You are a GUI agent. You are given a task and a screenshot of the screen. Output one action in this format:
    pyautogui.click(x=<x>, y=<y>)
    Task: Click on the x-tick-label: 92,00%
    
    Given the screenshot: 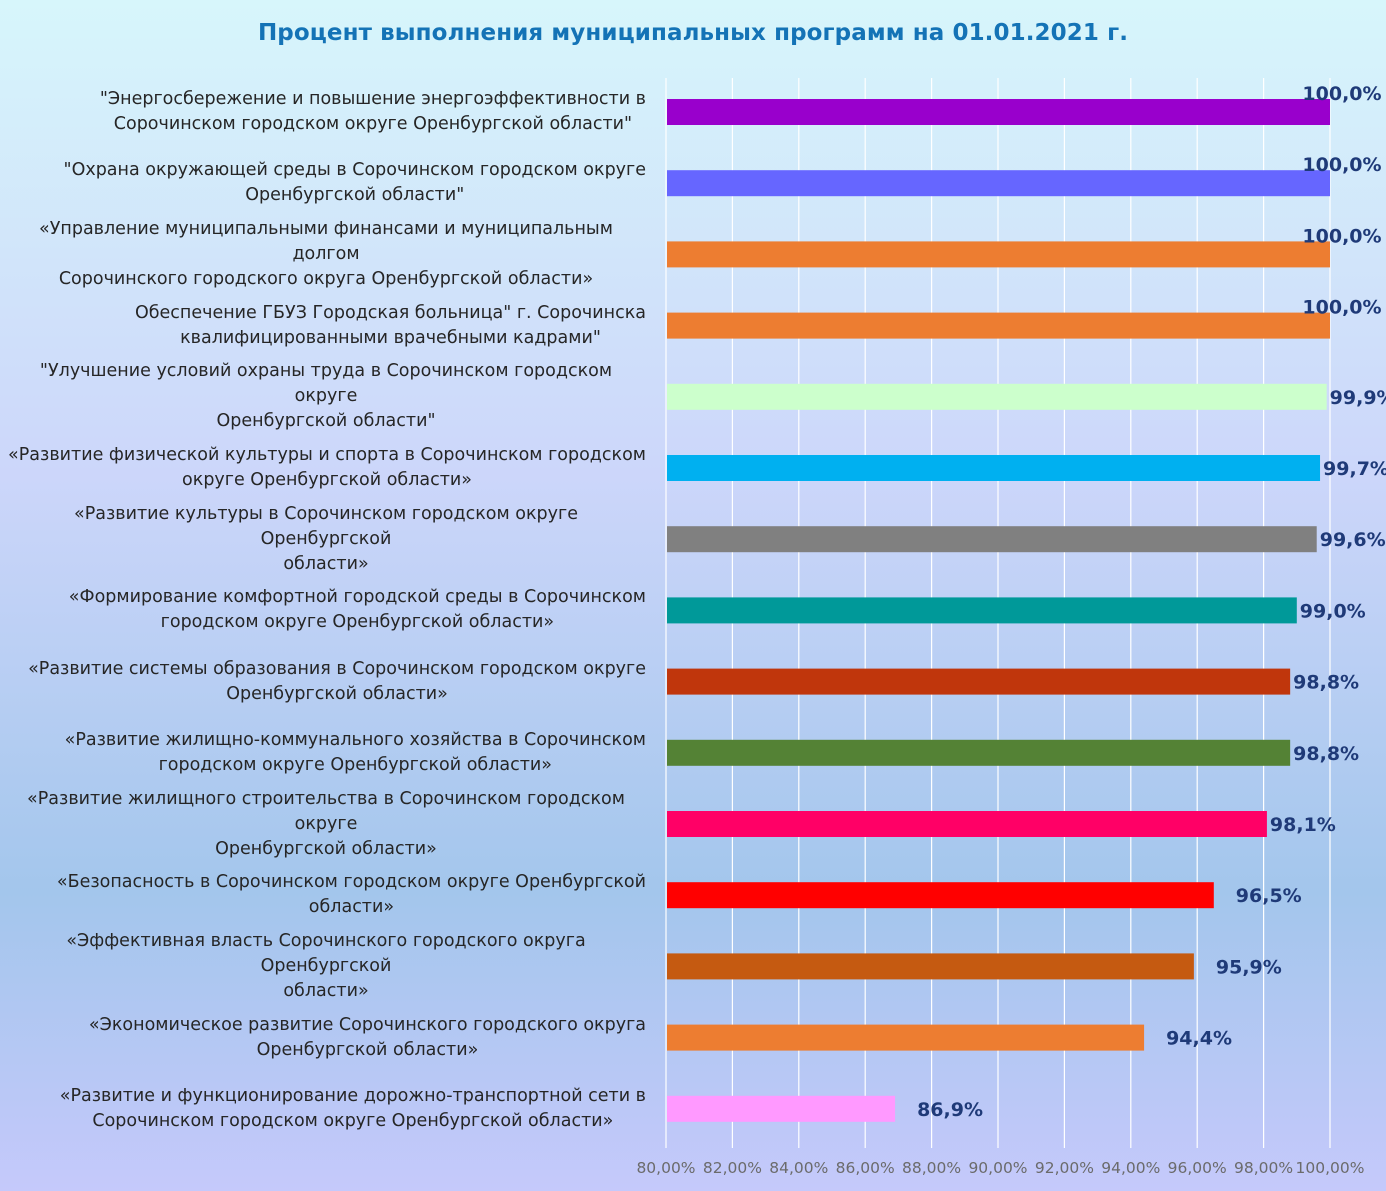 What is the action you would take?
    pyautogui.click(x=1064, y=1168)
    